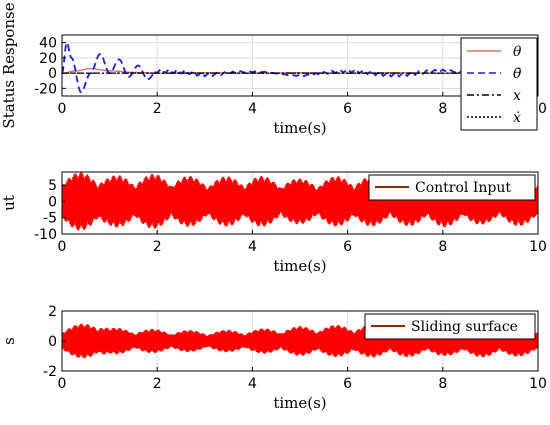 The image size is (550, 425). Describe the element at coordinates (9, 203) in the screenshot. I see `y-axis-label: ut` at that location.